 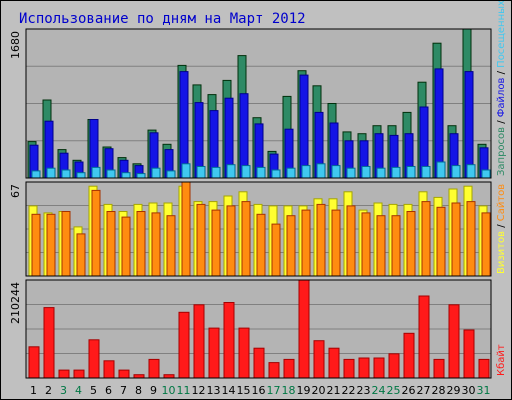 I want to click on day-label: 2, so click(x=48, y=390).